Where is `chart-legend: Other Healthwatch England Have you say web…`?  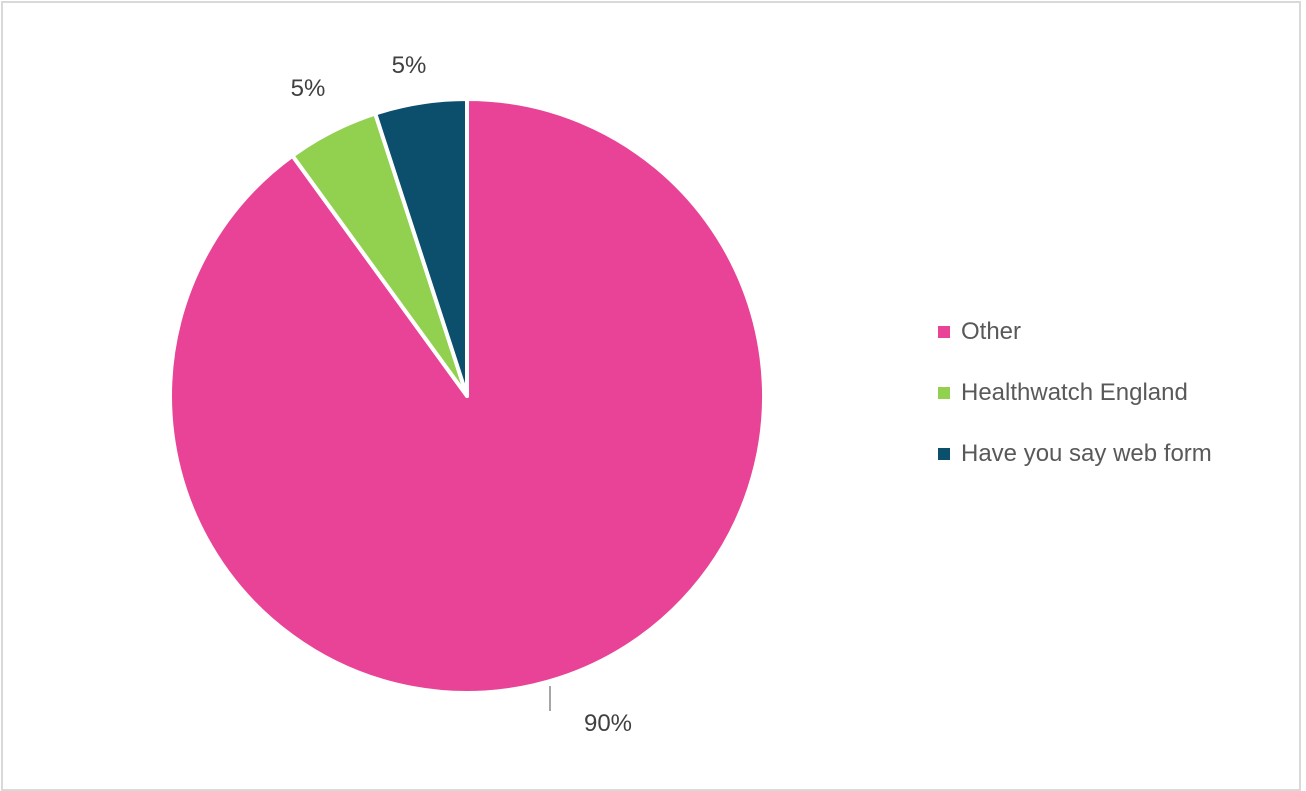
chart-legend: Other Healthwatch England Have you say web… is located at coordinates (1075, 407).